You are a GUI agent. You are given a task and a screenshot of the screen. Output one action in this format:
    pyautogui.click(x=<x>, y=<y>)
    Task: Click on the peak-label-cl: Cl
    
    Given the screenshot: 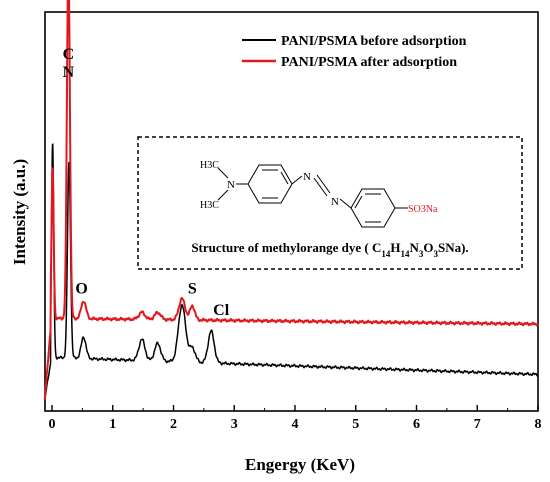 What is the action you would take?
    pyautogui.click(x=221, y=310)
    